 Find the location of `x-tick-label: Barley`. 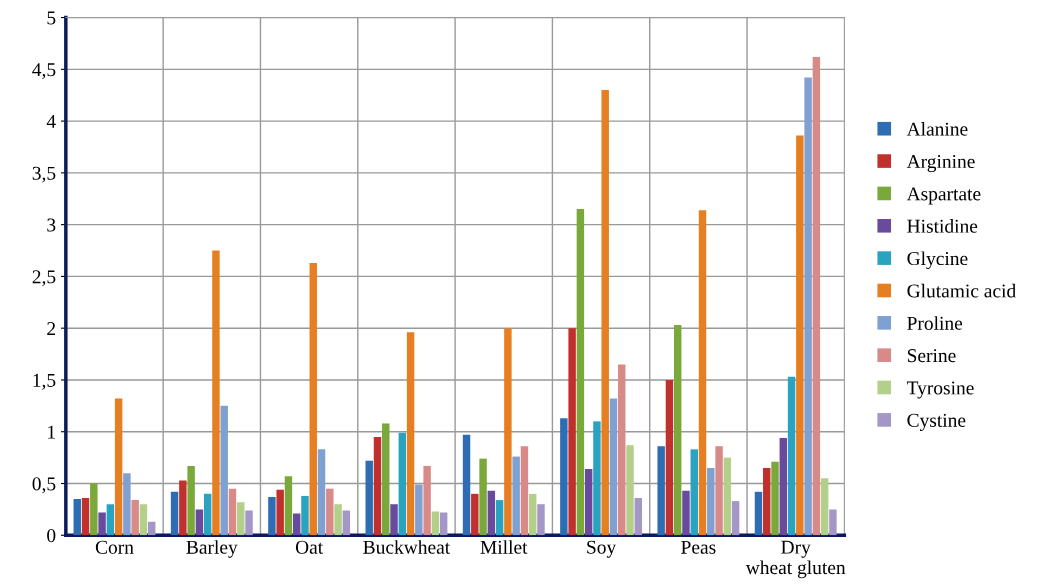

x-tick-label: Barley is located at coordinates (212, 549).